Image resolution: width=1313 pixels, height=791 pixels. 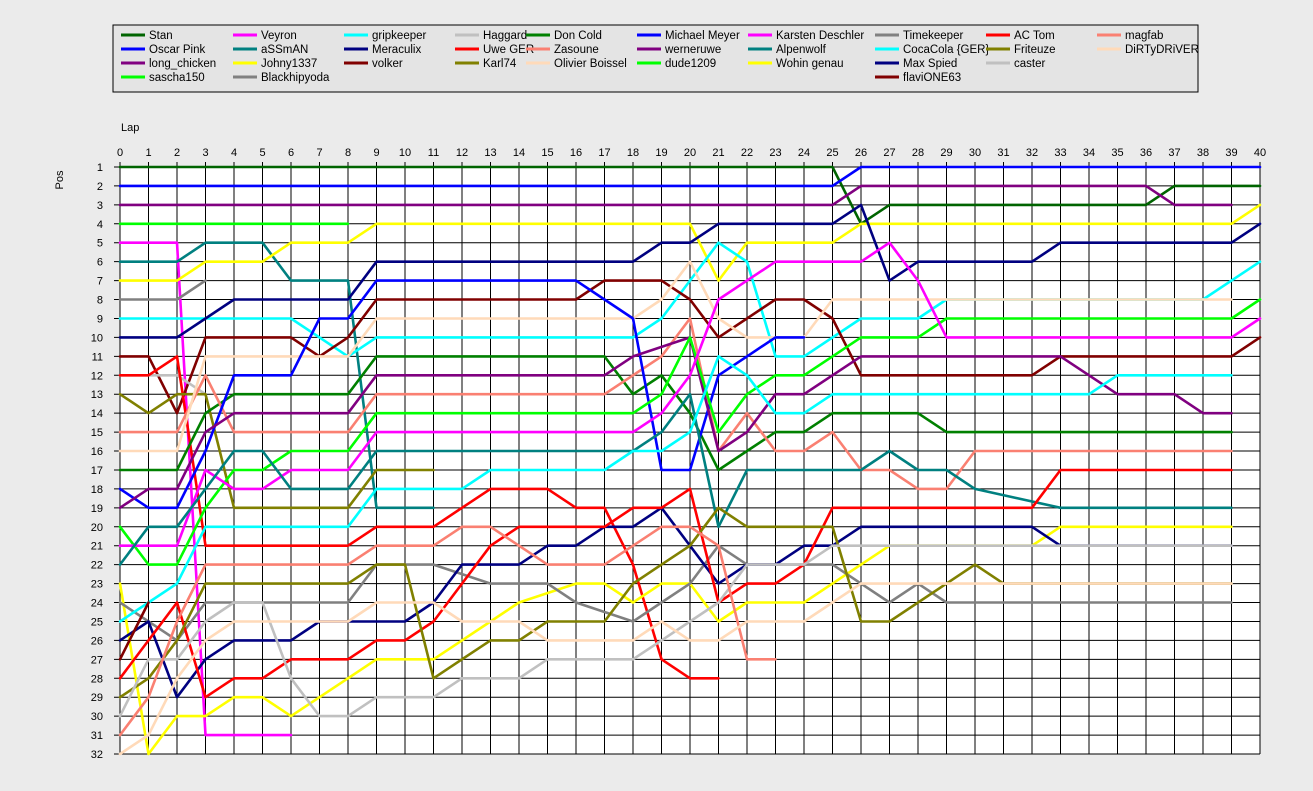 I want to click on x-tick-label: 10, so click(x=405, y=153).